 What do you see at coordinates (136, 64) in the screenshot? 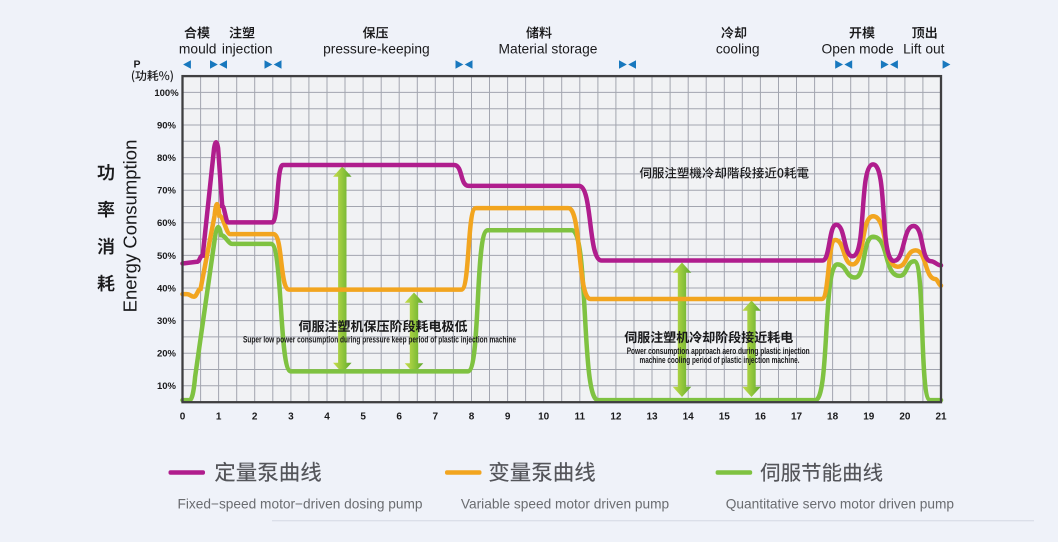
I see `svg-text: P` at bounding box center [136, 64].